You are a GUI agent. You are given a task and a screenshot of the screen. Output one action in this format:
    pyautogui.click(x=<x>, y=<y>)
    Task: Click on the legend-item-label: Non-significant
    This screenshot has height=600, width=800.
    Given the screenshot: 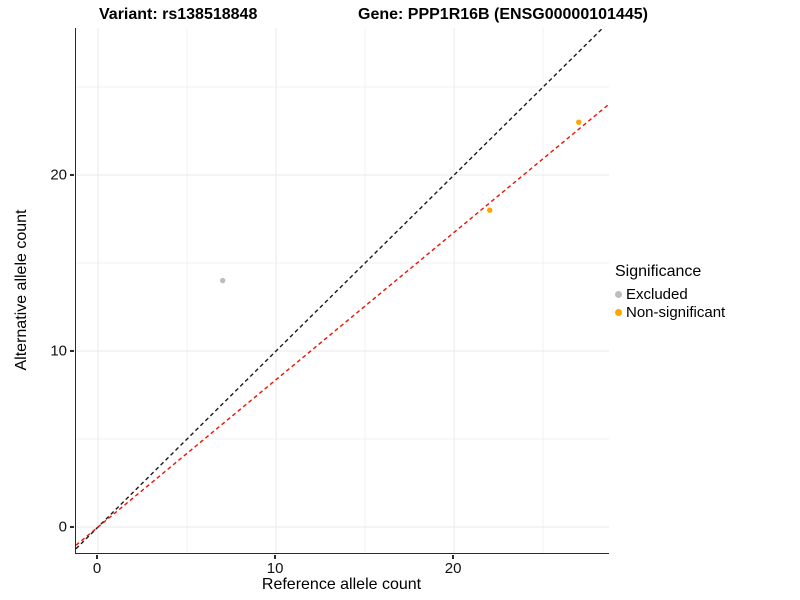 What is the action you would take?
    pyautogui.click(x=676, y=312)
    